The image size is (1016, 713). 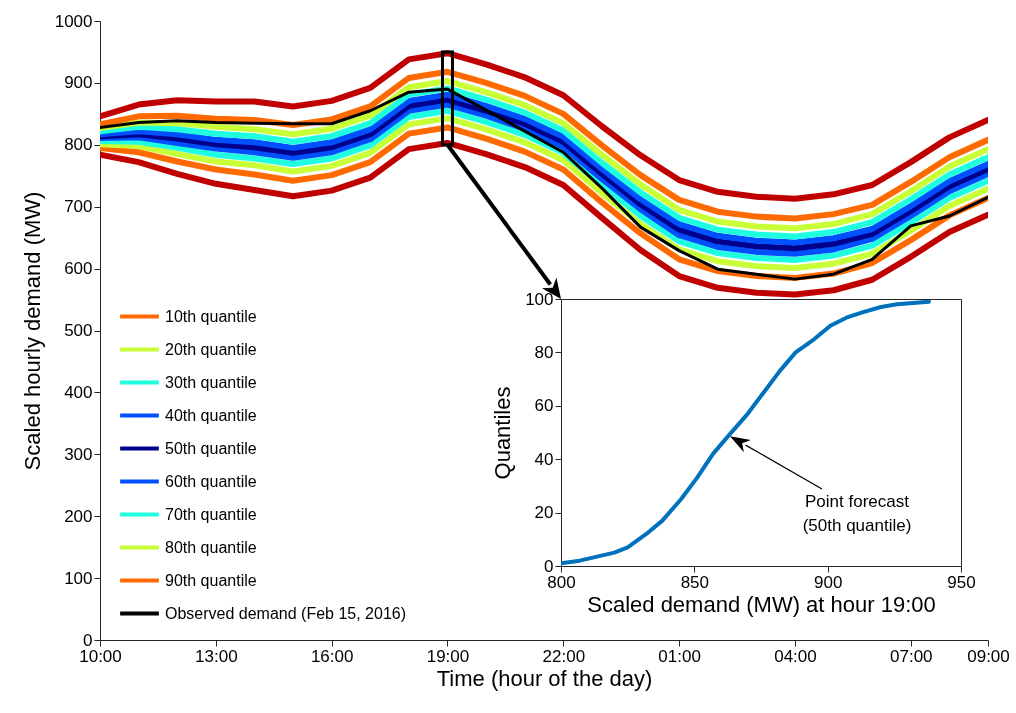 I want to click on x-tick-label: 22:00, so click(x=564, y=656).